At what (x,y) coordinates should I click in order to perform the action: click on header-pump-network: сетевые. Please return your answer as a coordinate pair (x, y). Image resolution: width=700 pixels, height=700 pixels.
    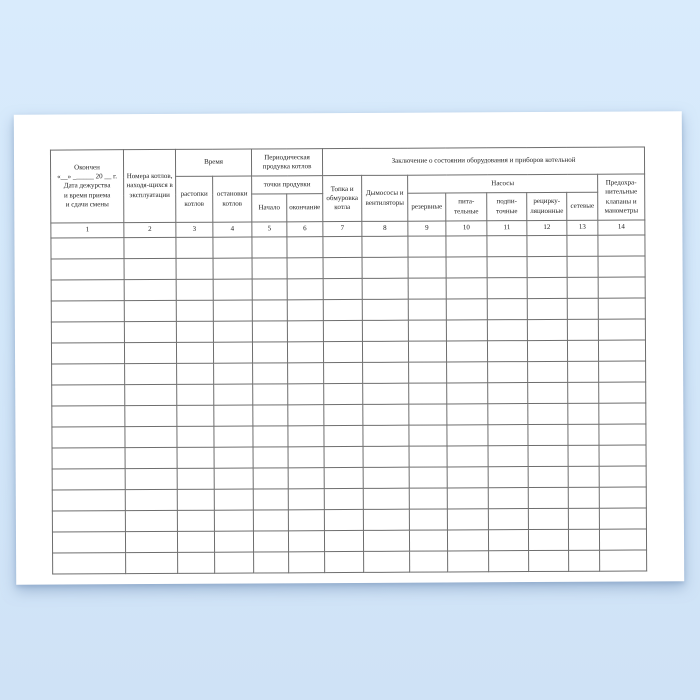
    Looking at the image, I should click on (582, 206).